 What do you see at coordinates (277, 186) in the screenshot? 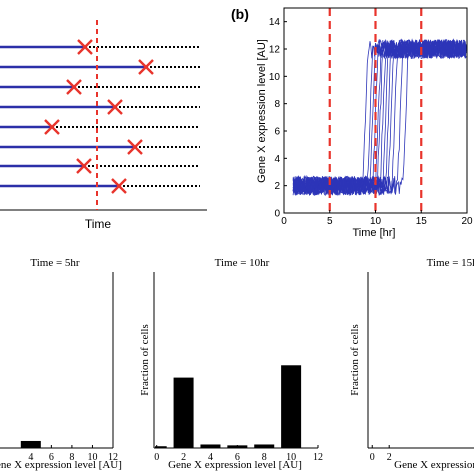
I see `y-tick-label: 2` at bounding box center [277, 186].